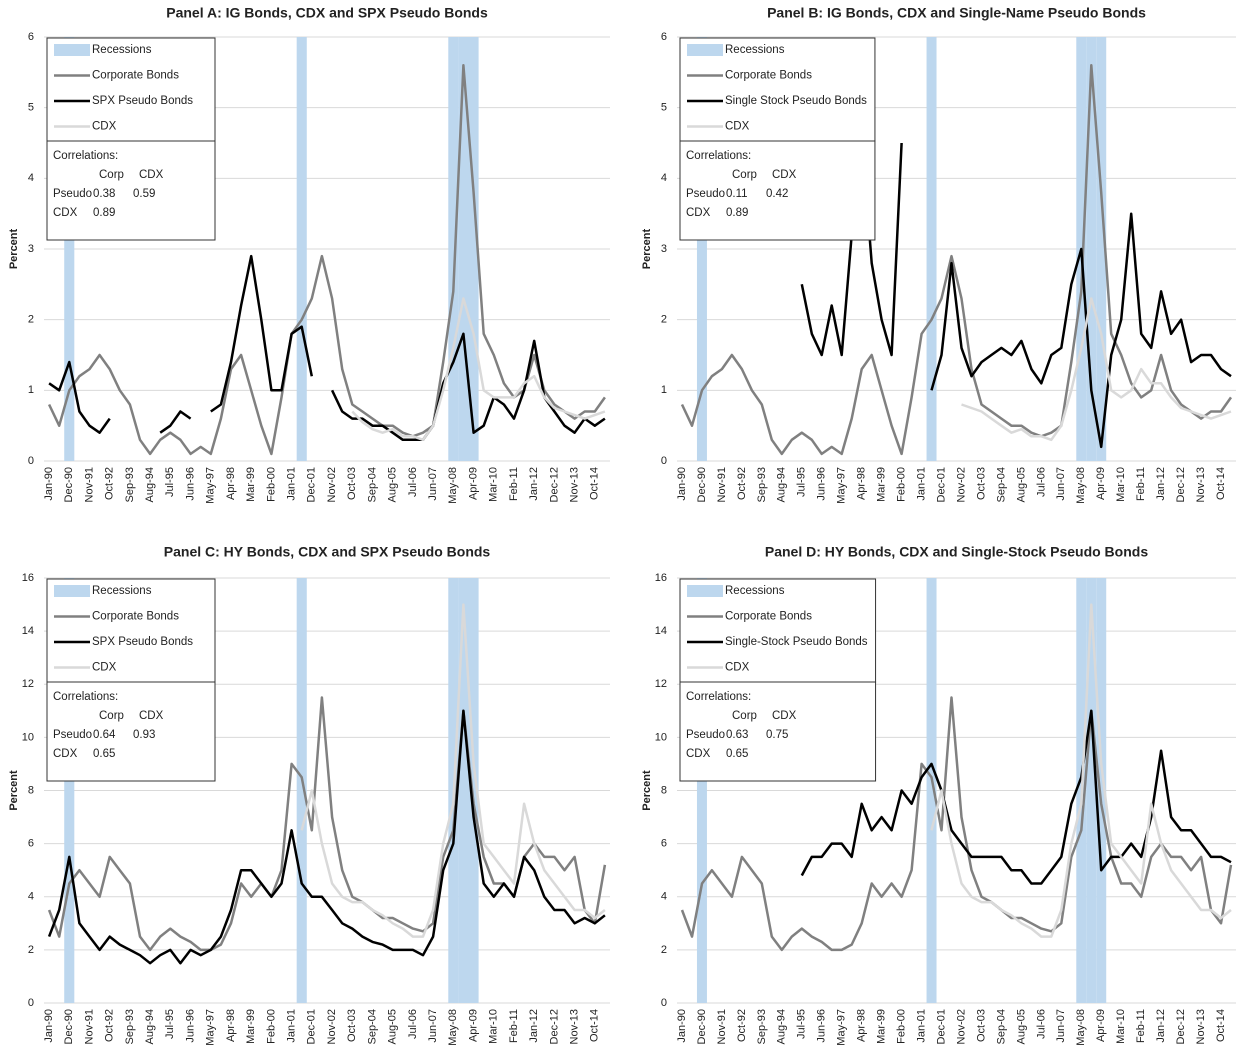 This screenshot has width=1241, height=1059. Describe the element at coordinates (777, 735) in the screenshot. I see `correlation-value: 0.75` at that location.